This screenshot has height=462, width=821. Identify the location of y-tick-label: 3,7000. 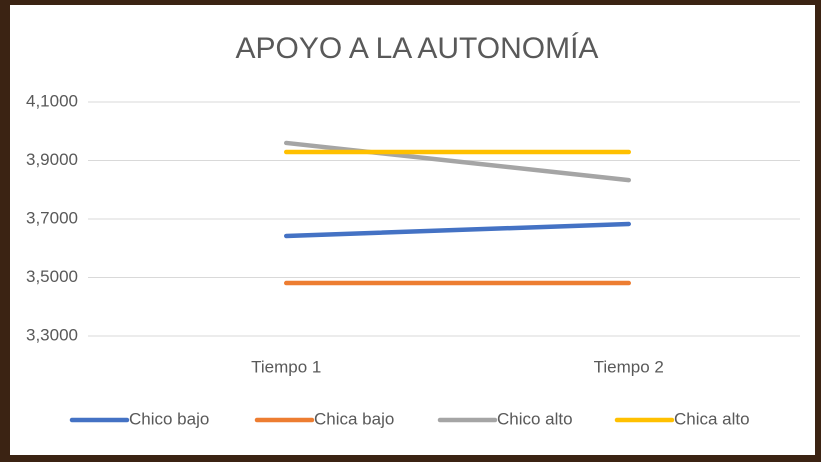
(52, 217).